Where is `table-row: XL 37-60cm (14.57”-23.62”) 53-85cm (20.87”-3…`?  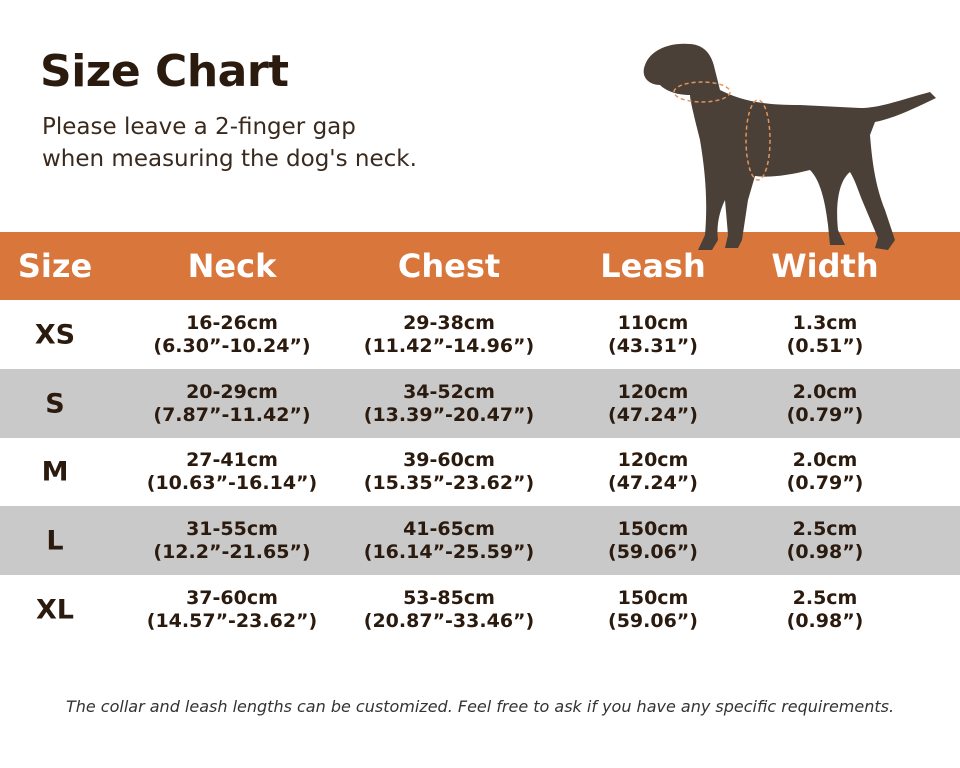
table-row: XL 37-60cm (14.57”-23.62”) 53-85cm (20.87”-3… is located at coordinates (480, 609).